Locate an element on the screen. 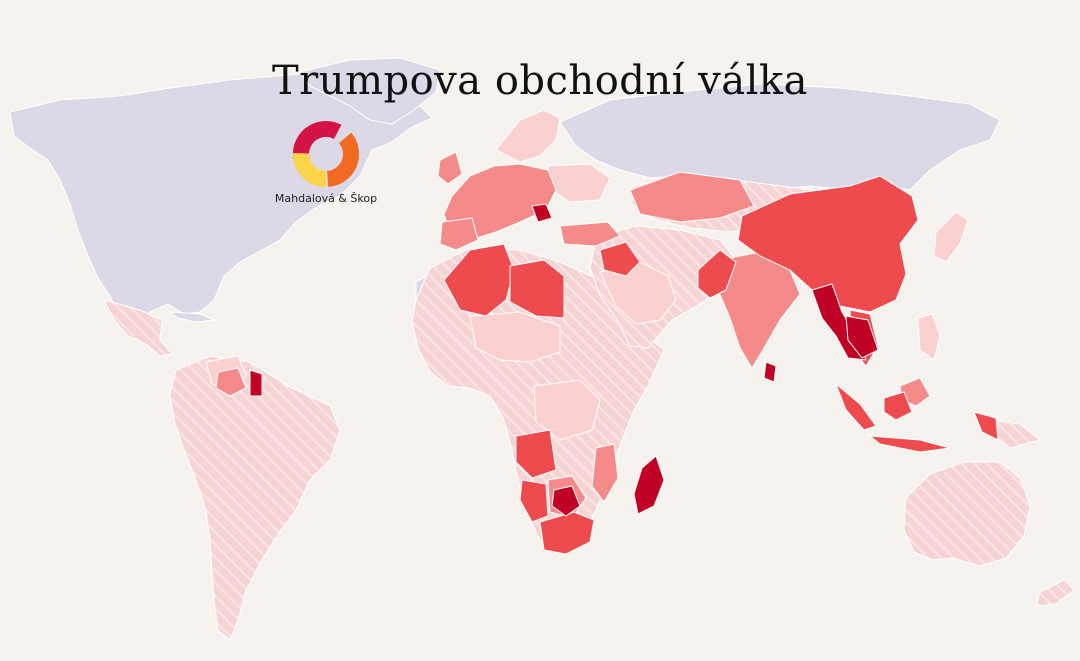 Image resolution: width=1080 pixels, height=661 pixels. mozambique-region is located at coordinates (605, 473).